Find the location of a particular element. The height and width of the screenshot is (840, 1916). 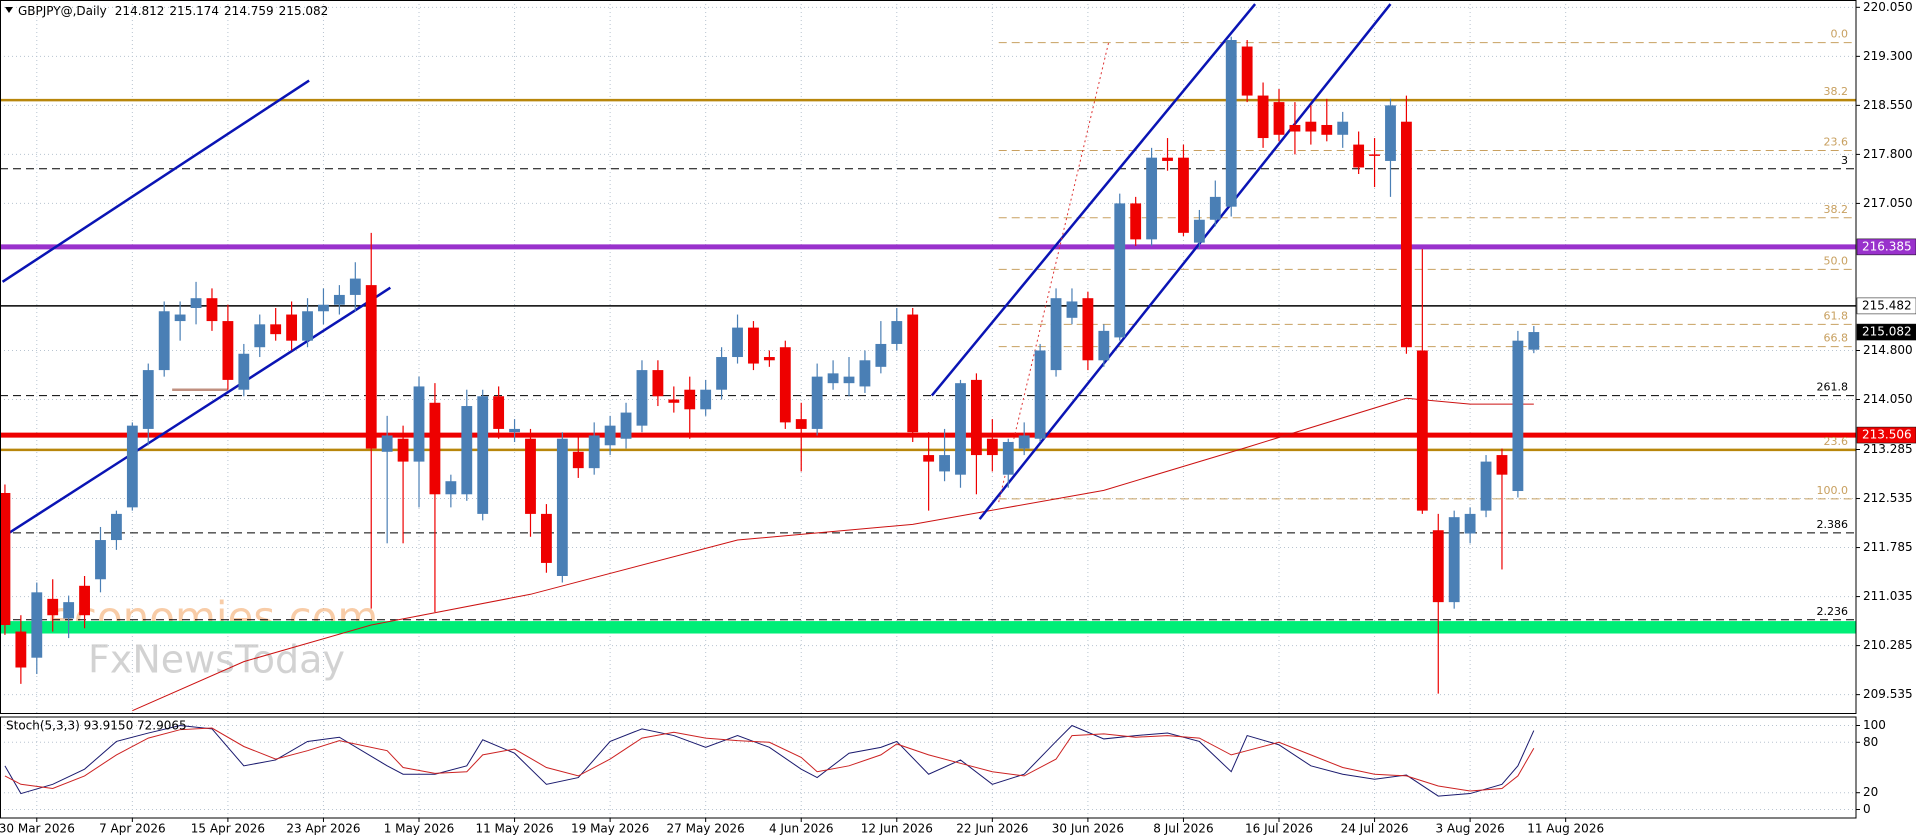

y-tick-label: 212.535 is located at coordinates (1888, 498).